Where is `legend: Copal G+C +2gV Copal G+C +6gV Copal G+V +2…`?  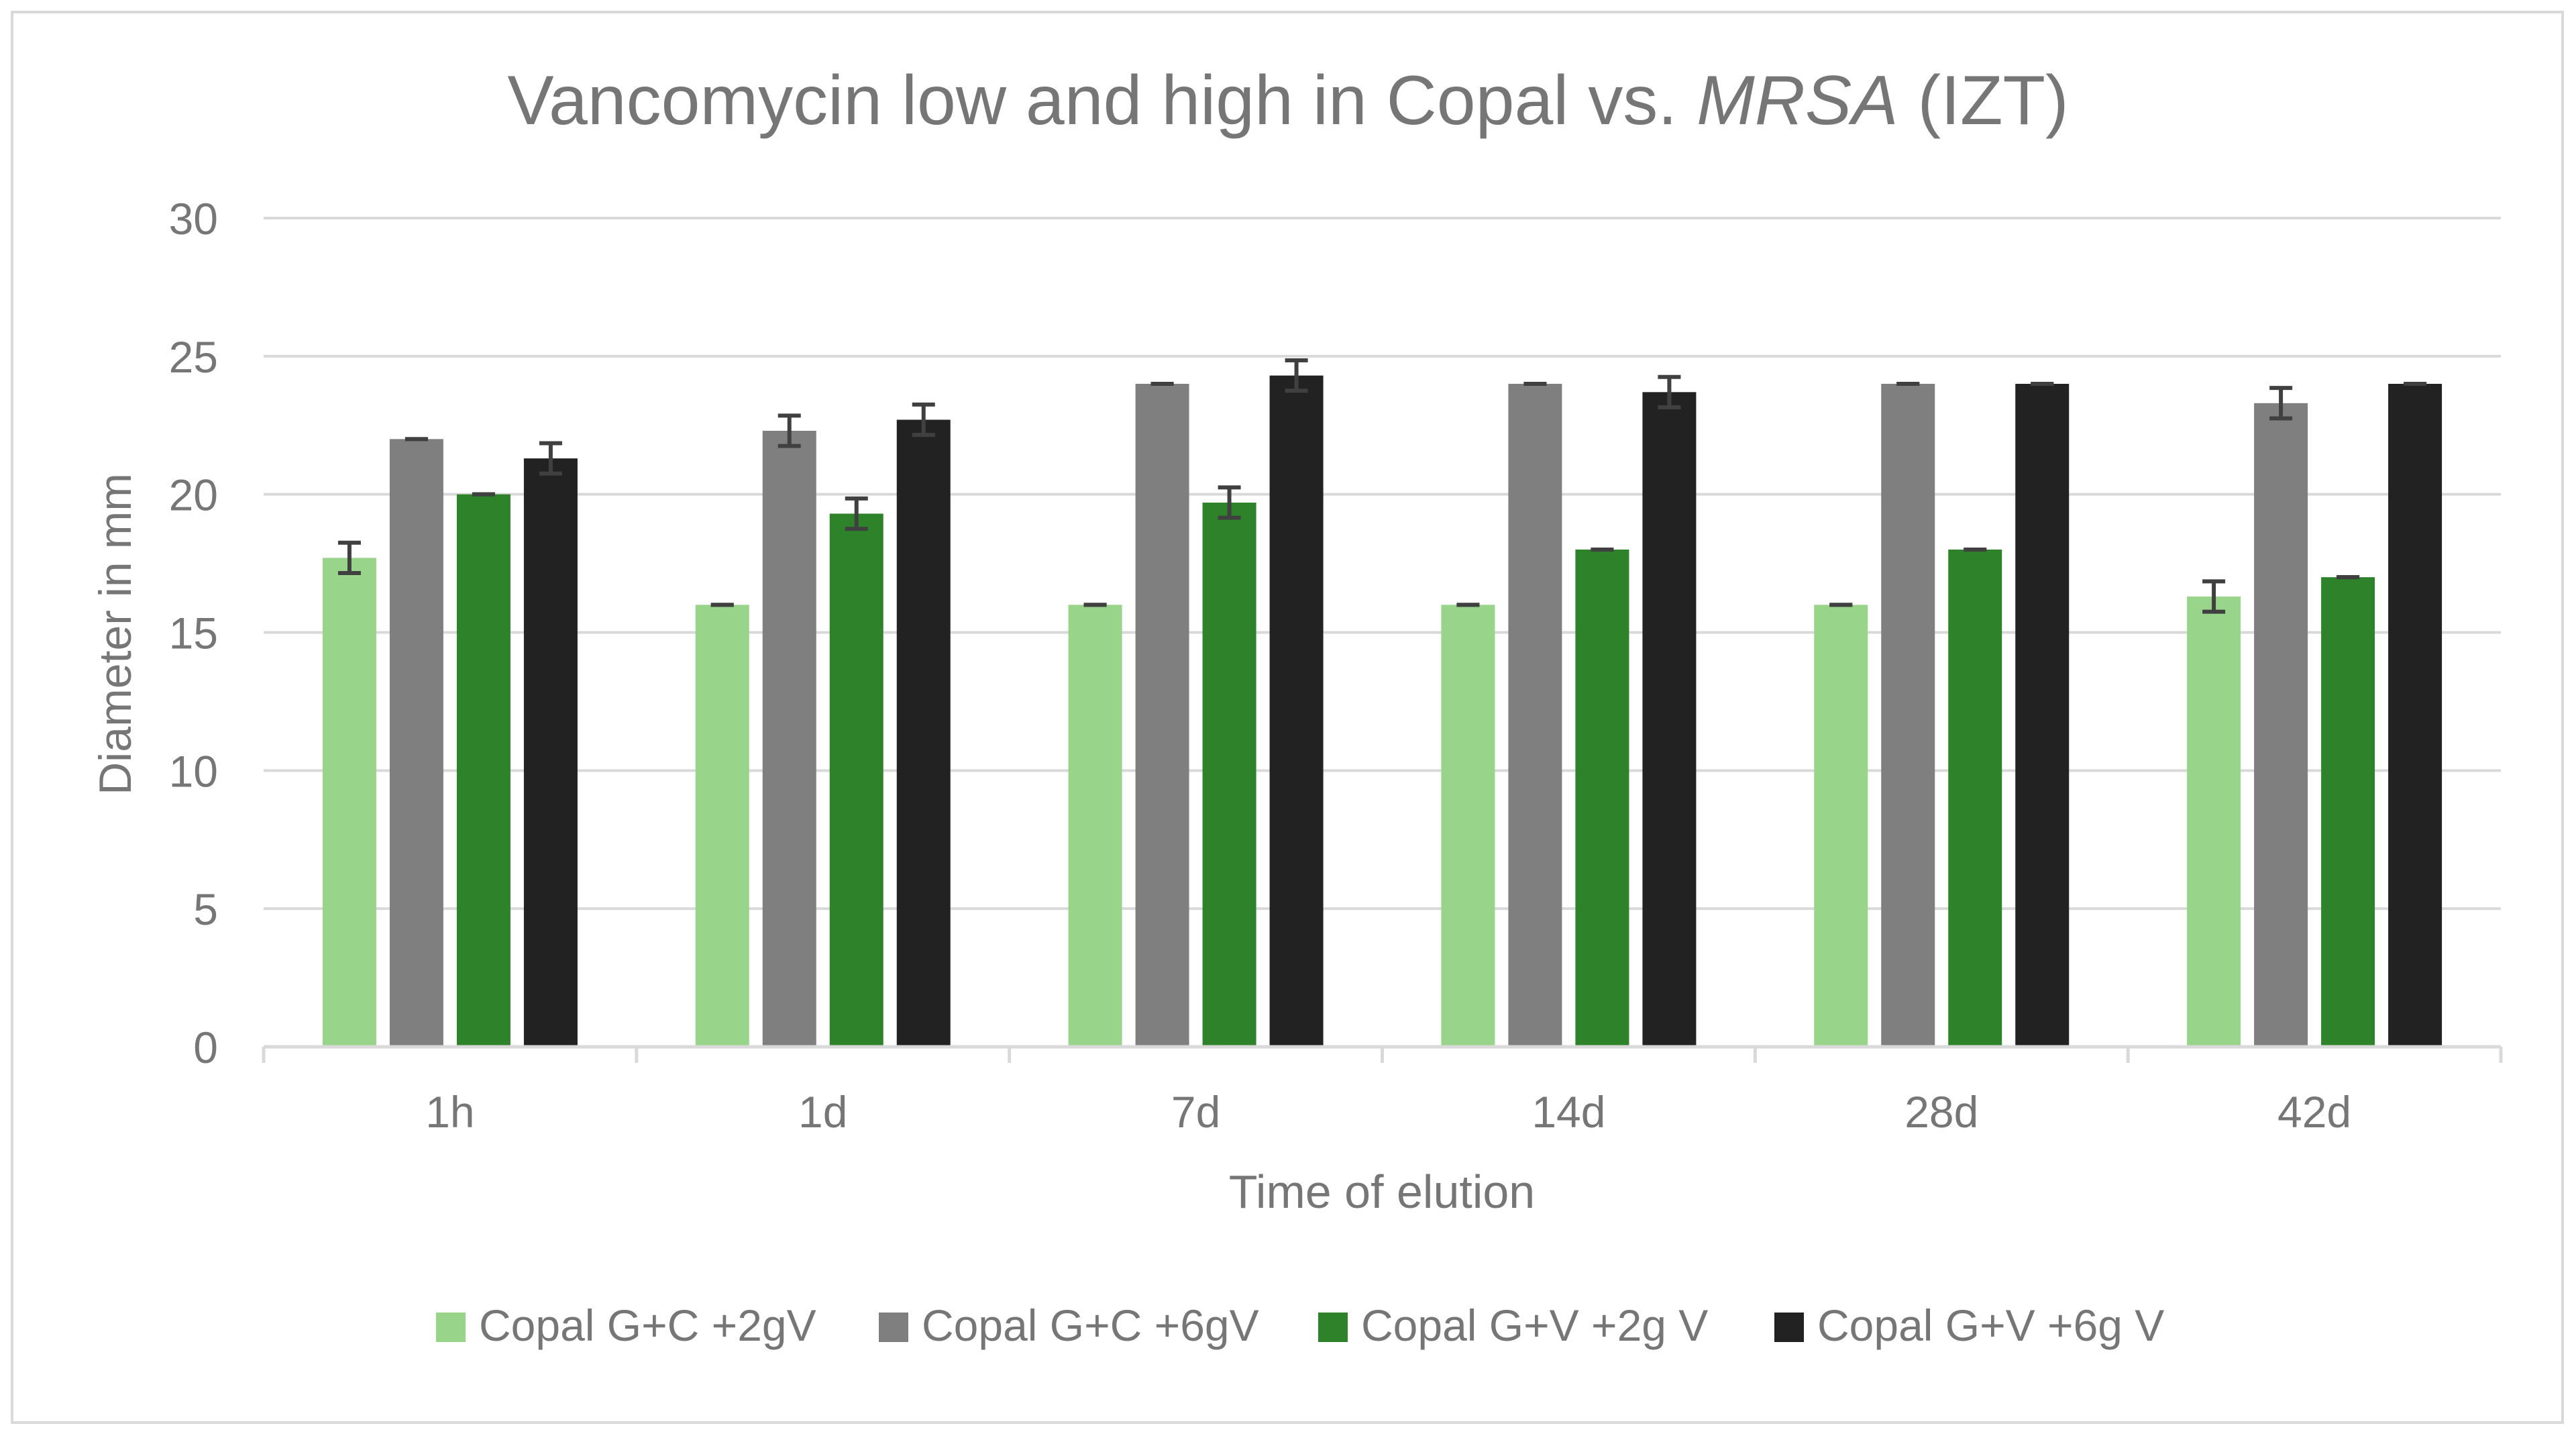 legend: Copal G+C +2gV Copal G+C +6gV Copal G+V +2… is located at coordinates (1300, 1325).